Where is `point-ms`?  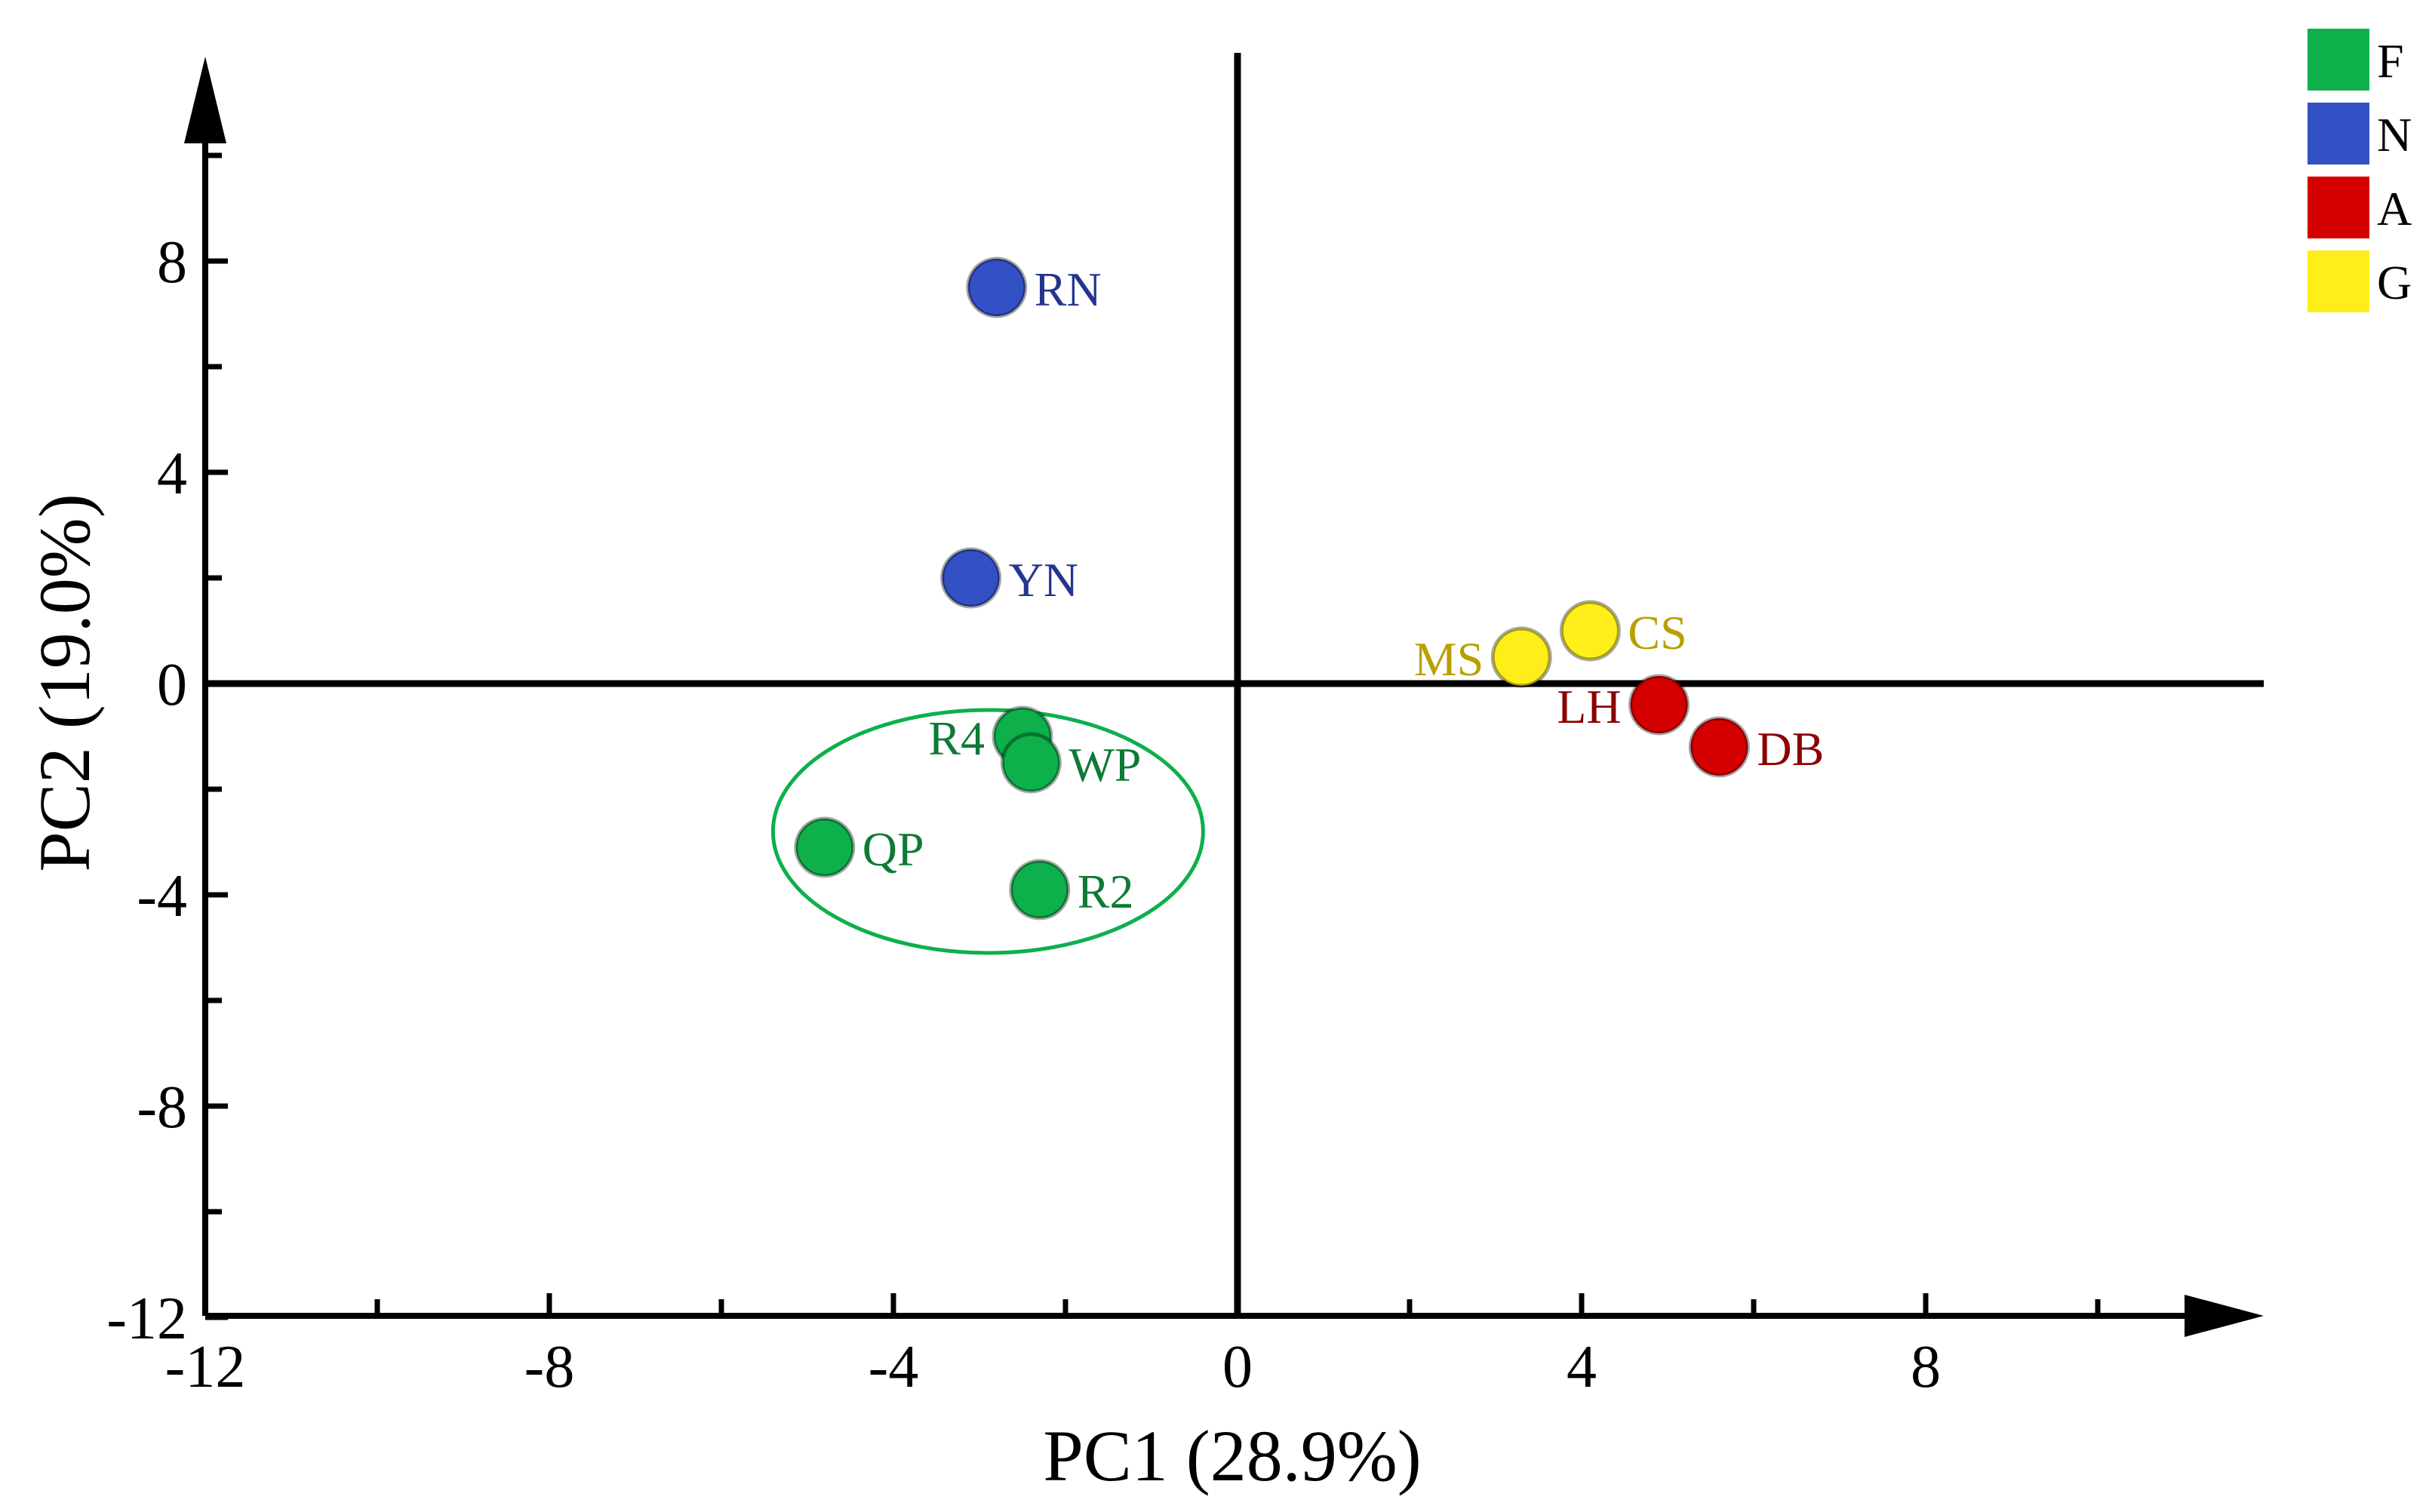
point-ms is located at coordinates (1521, 657).